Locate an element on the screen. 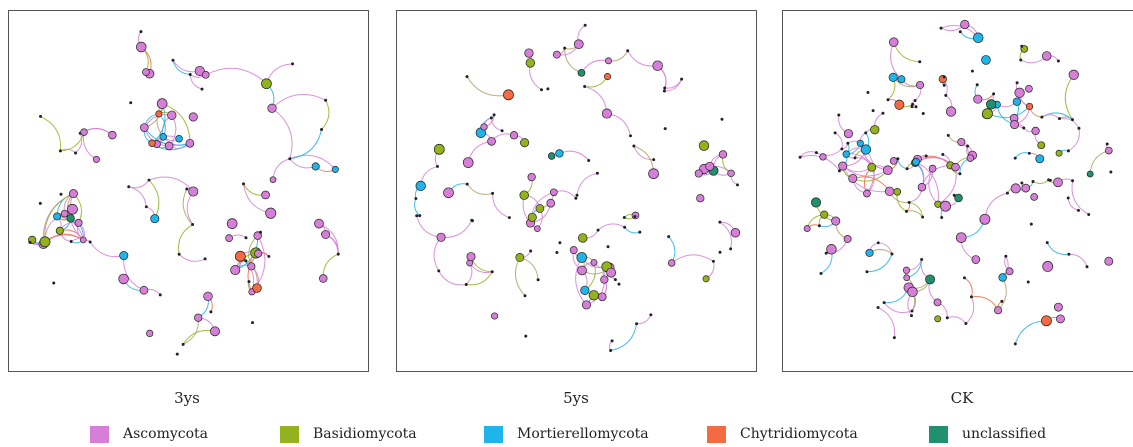 The image size is (1133, 447). legend-label-unclassified: unclassified is located at coordinates (1004, 434).